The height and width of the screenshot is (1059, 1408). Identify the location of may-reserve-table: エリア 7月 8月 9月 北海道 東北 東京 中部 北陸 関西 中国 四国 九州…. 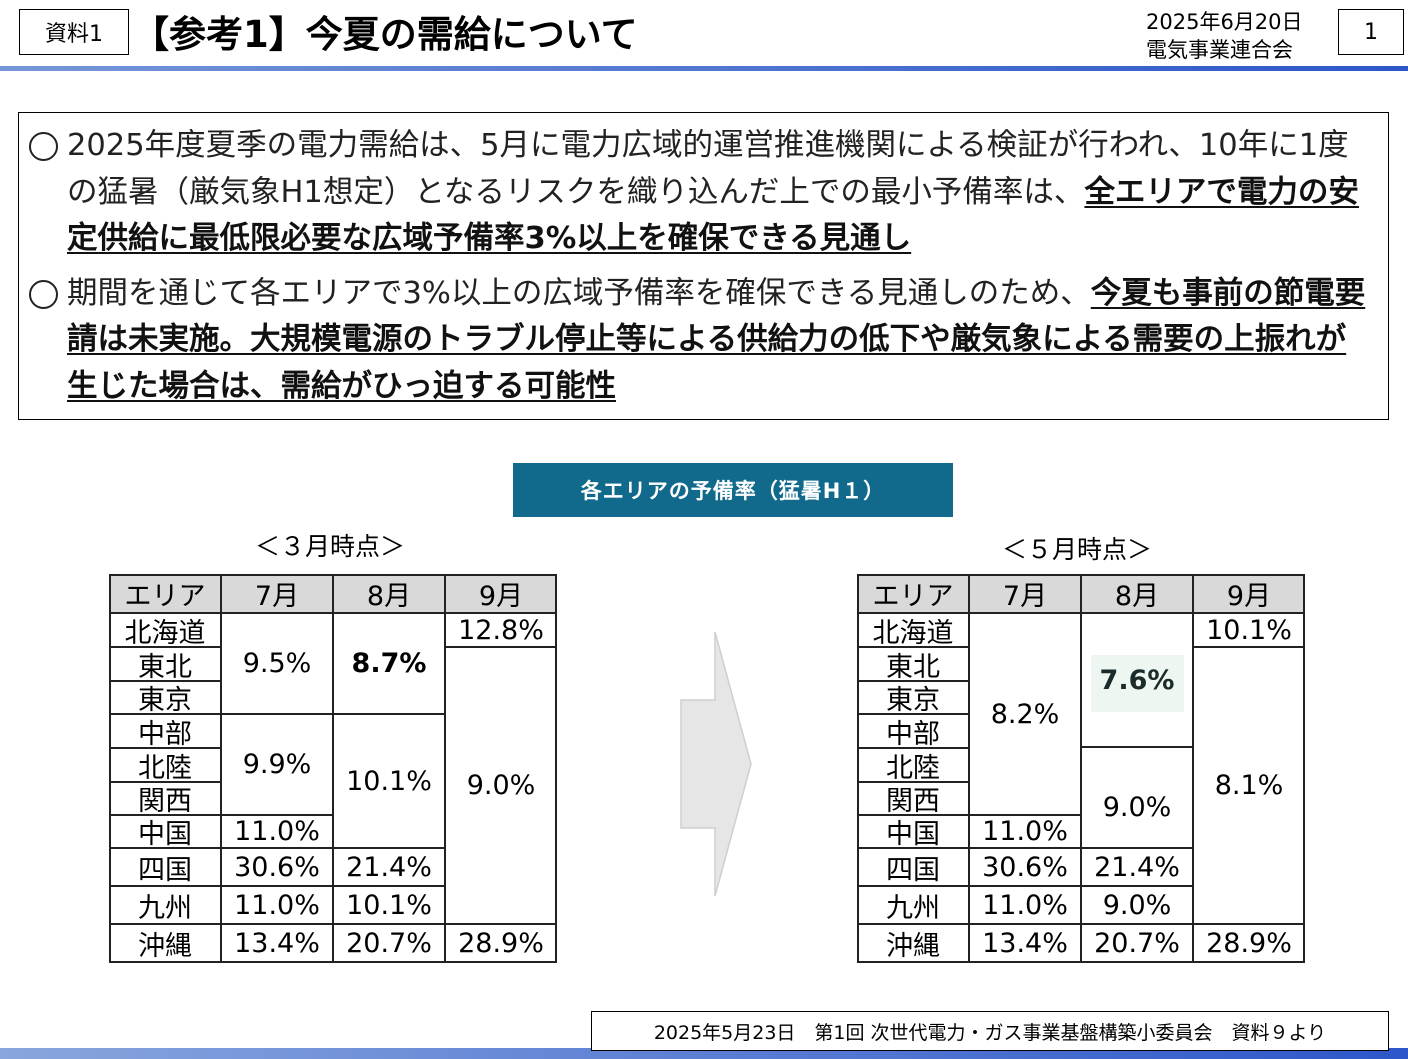
(1081, 768).